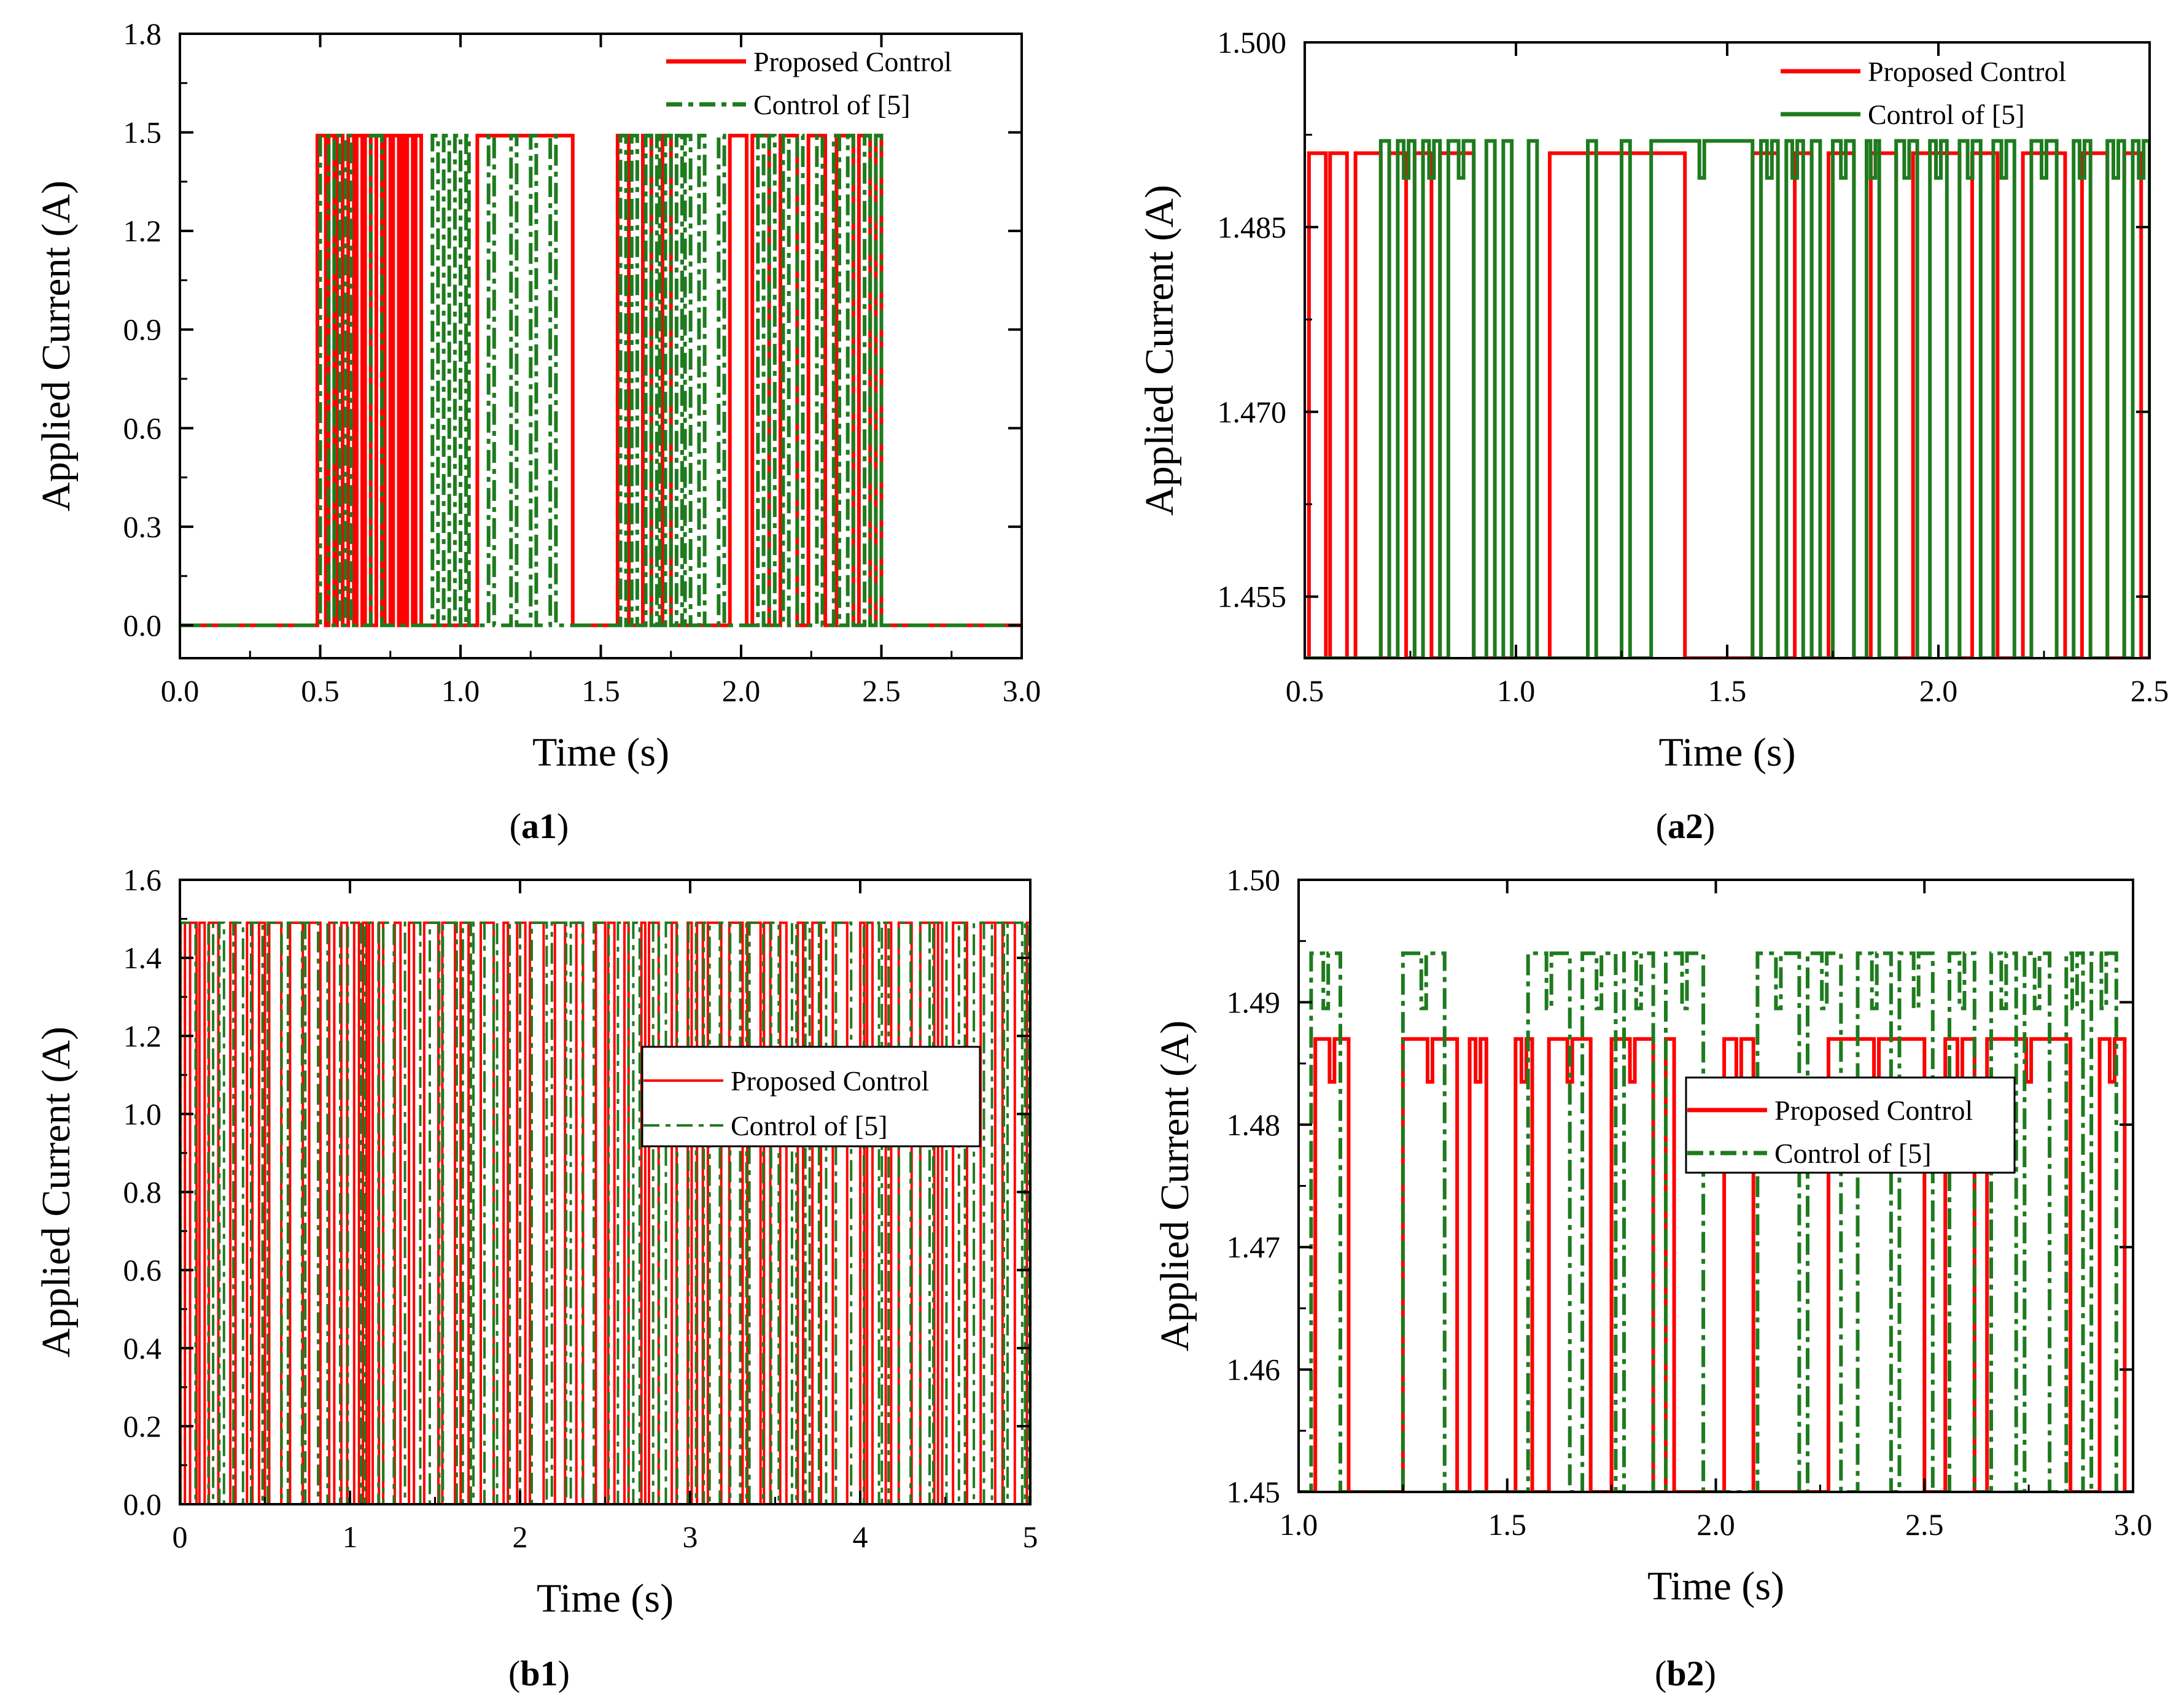 The width and height of the screenshot is (2184, 1705). What do you see at coordinates (1254, 1370) in the screenshot?
I see `y-tick-label: 1.46` at bounding box center [1254, 1370].